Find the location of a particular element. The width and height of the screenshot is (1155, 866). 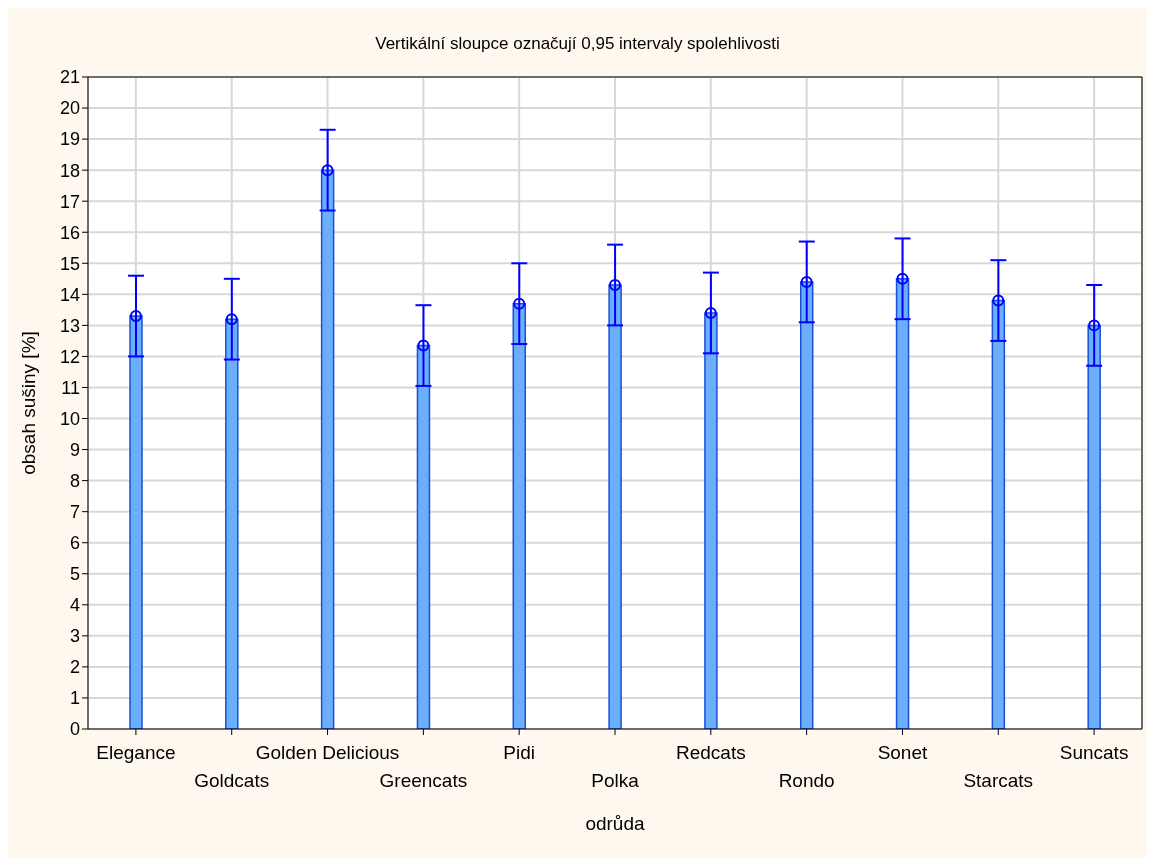

x-axis-title: odrůda is located at coordinates (615, 823).